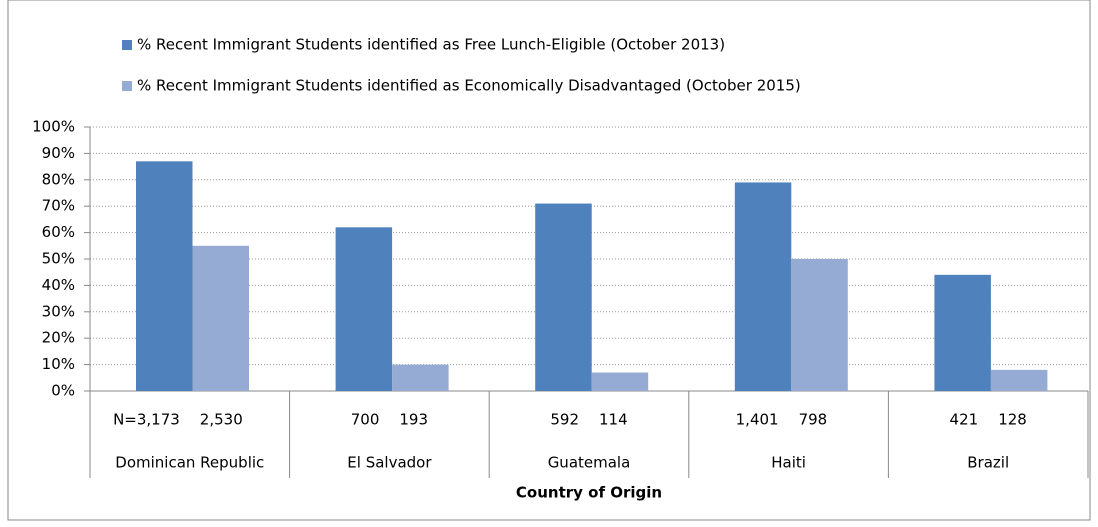 This screenshot has width=1098, height=527. Describe the element at coordinates (58, 259) in the screenshot. I see `y-tick-label: 50%` at that location.